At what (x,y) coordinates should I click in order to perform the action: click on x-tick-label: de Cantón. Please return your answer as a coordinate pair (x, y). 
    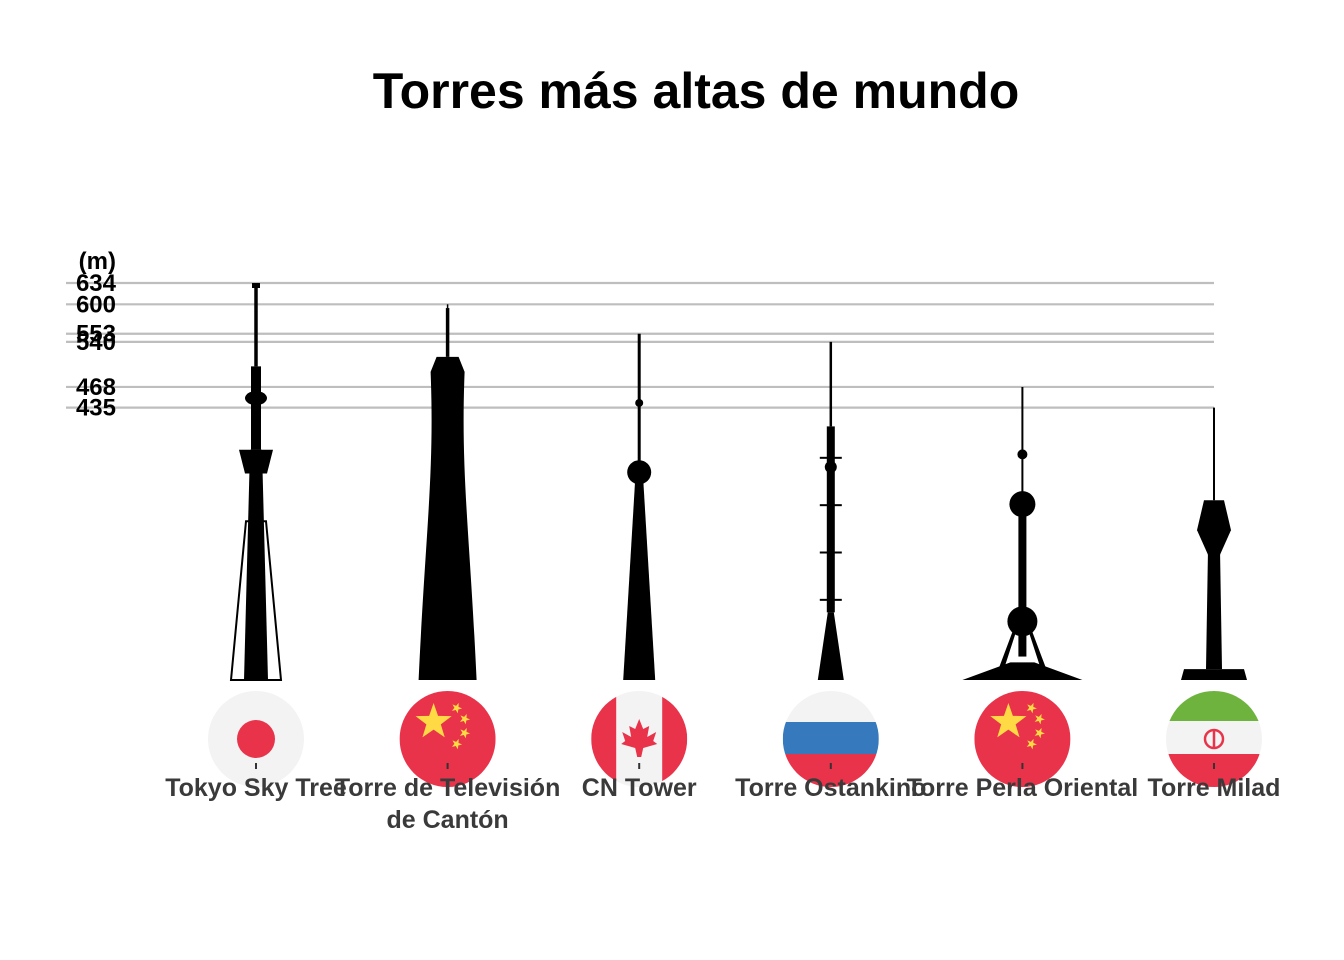
    Looking at the image, I should click on (447, 820).